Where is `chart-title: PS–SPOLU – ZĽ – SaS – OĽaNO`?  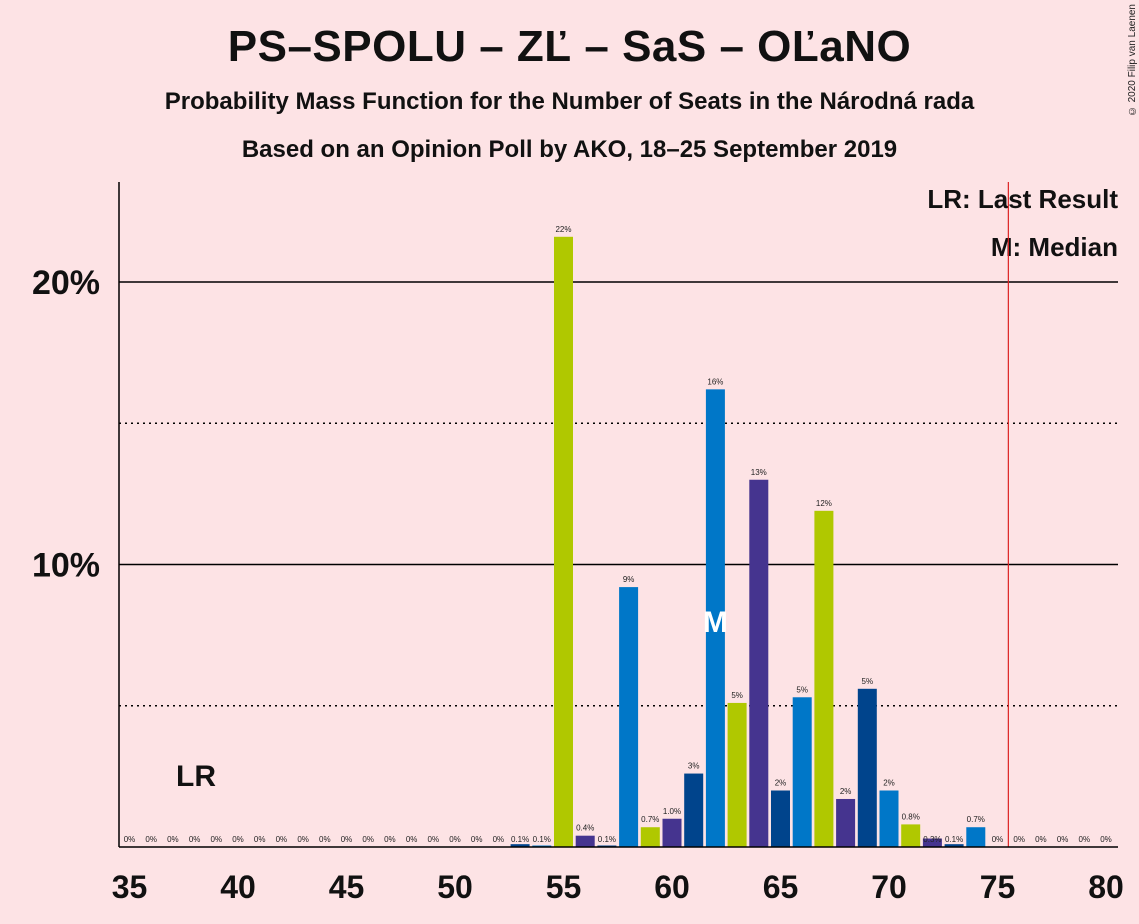 chart-title: PS–SPOLU – ZĽ – SaS – OĽaNO is located at coordinates (569, 46).